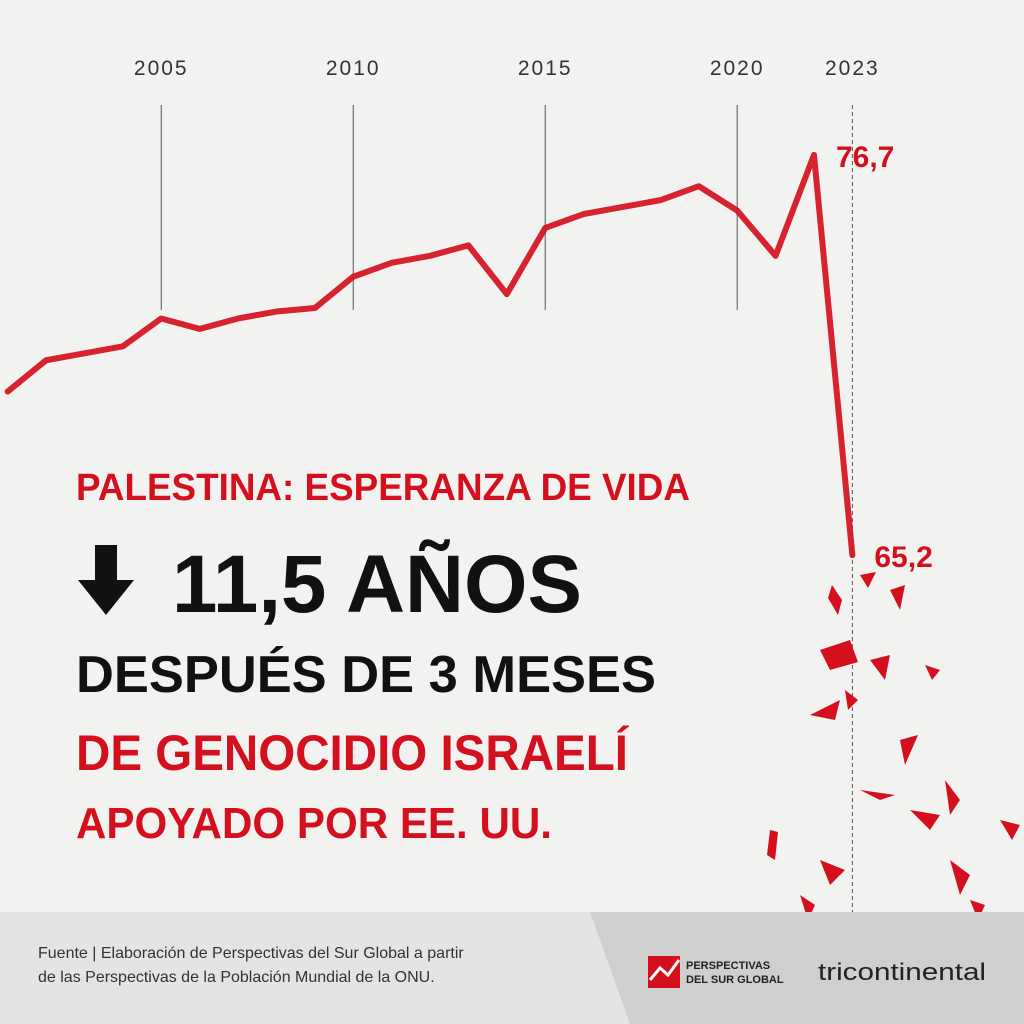 The width and height of the screenshot is (1024, 1024). Describe the element at coordinates (728, 966) in the screenshot. I see `logo-text: PERSPECTIVAS` at that location.